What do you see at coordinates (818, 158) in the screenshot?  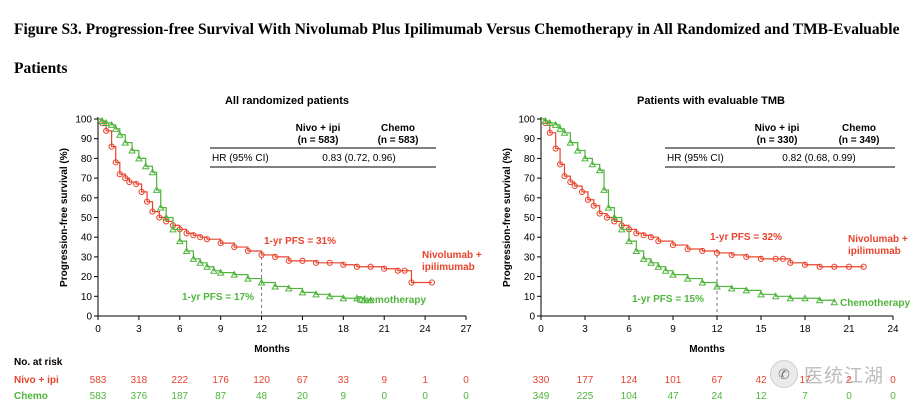 I see `hr-value: 0.82 (0.68, 0.99)` at bounding box center [818, 158].